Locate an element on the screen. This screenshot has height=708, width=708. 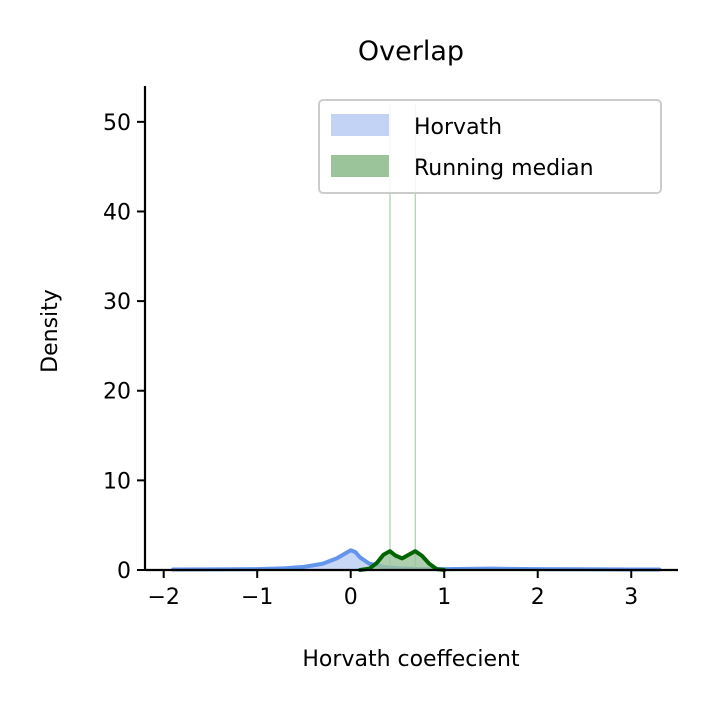
x-tick-label: 3 is located at coordinates (631, 597).